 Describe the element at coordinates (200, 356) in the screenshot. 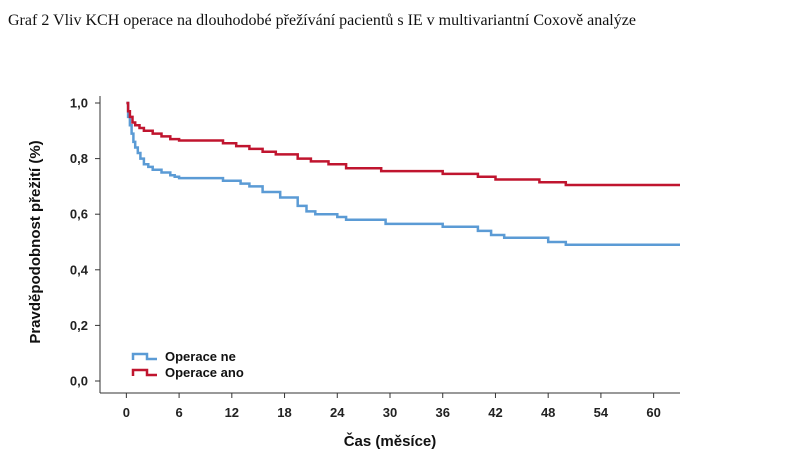

I see `legend-label: Operace ne` at that location.